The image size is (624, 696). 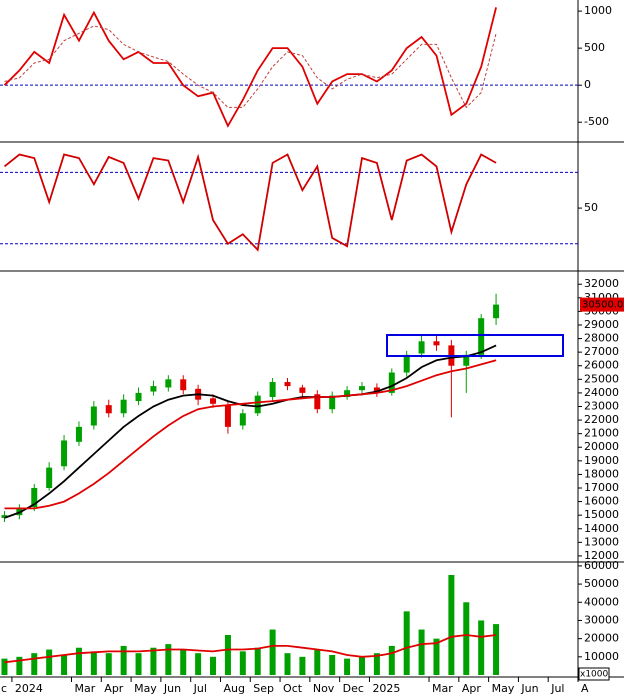 What do you see at coordinates (601, 419) in the screenshot?
I see `y-tick-label: 22000` at bounding box center [601, 419].